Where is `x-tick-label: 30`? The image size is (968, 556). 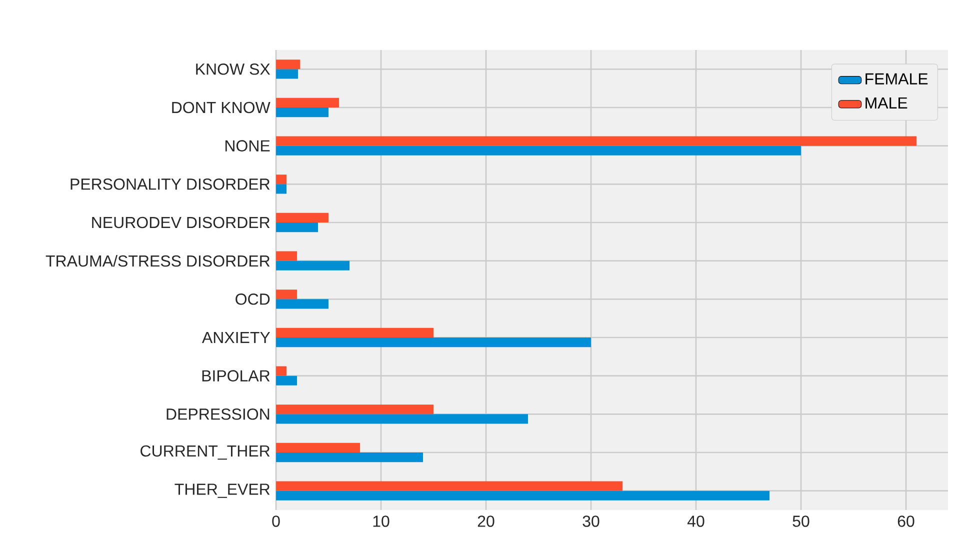 x-tick-label: 30 is located at coordinates (591, 521).